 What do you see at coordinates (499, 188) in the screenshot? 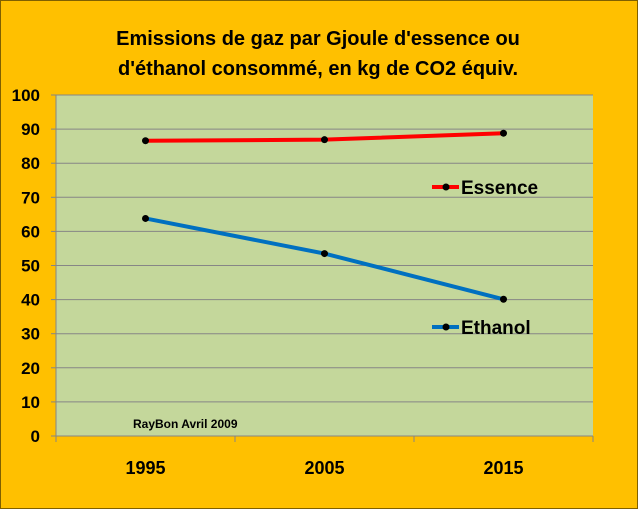
I see `legend-label-essence: Essence` at bounding box center [499, 188].